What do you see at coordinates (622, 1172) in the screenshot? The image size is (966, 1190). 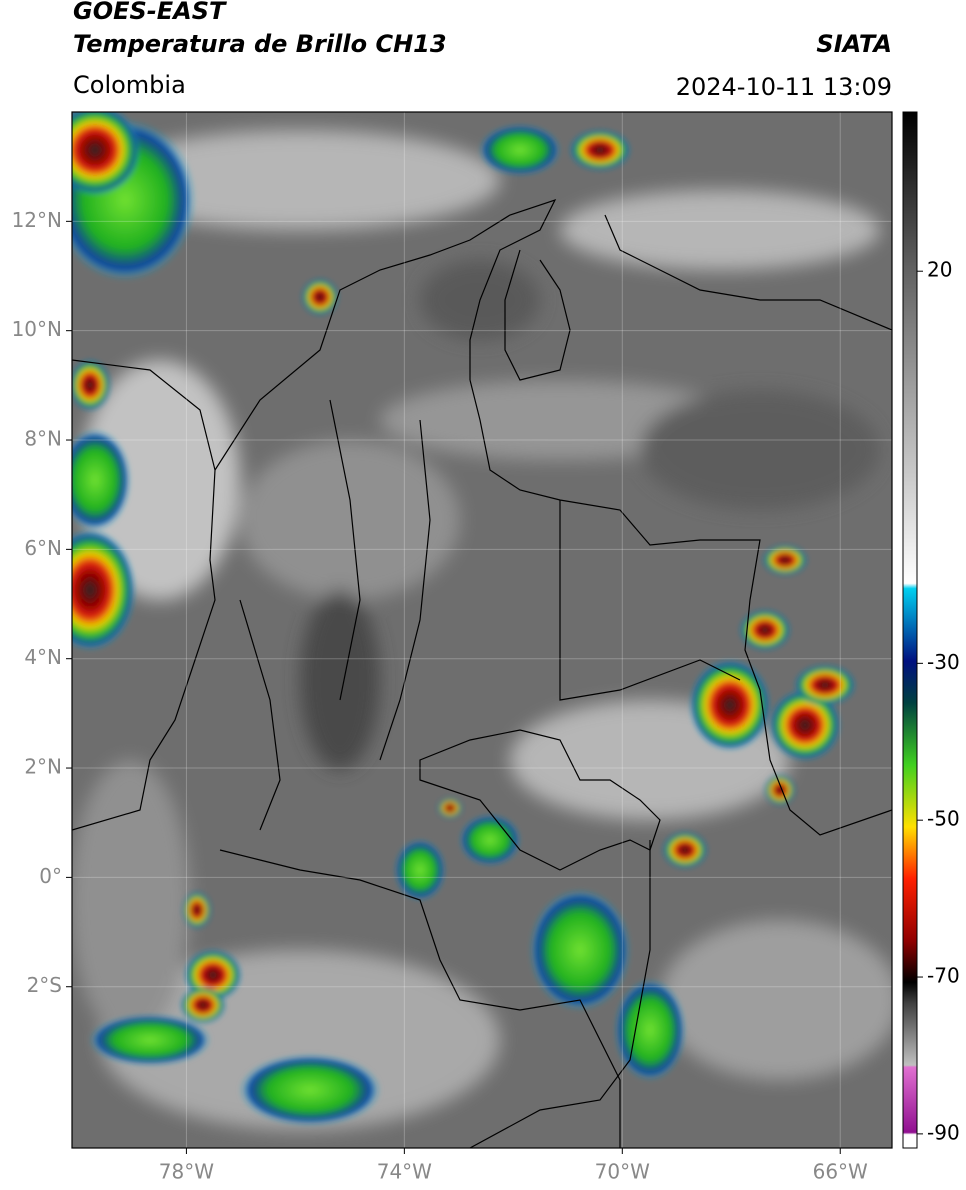 I see `x-tick-label: 70°W` at bounding box center [622, 1172].